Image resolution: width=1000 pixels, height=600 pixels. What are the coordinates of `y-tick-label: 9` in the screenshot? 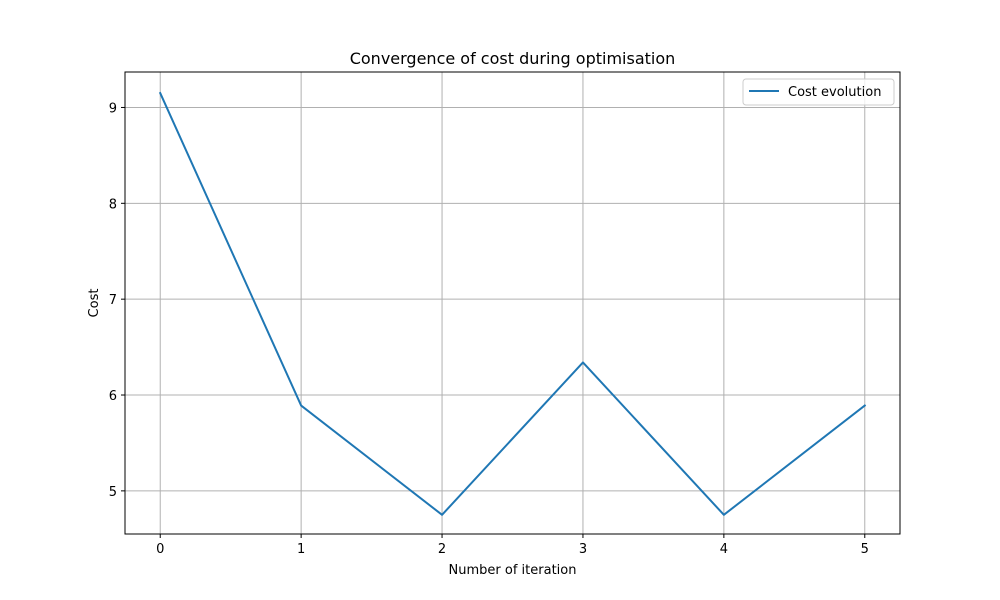 It's located at (113, 108).